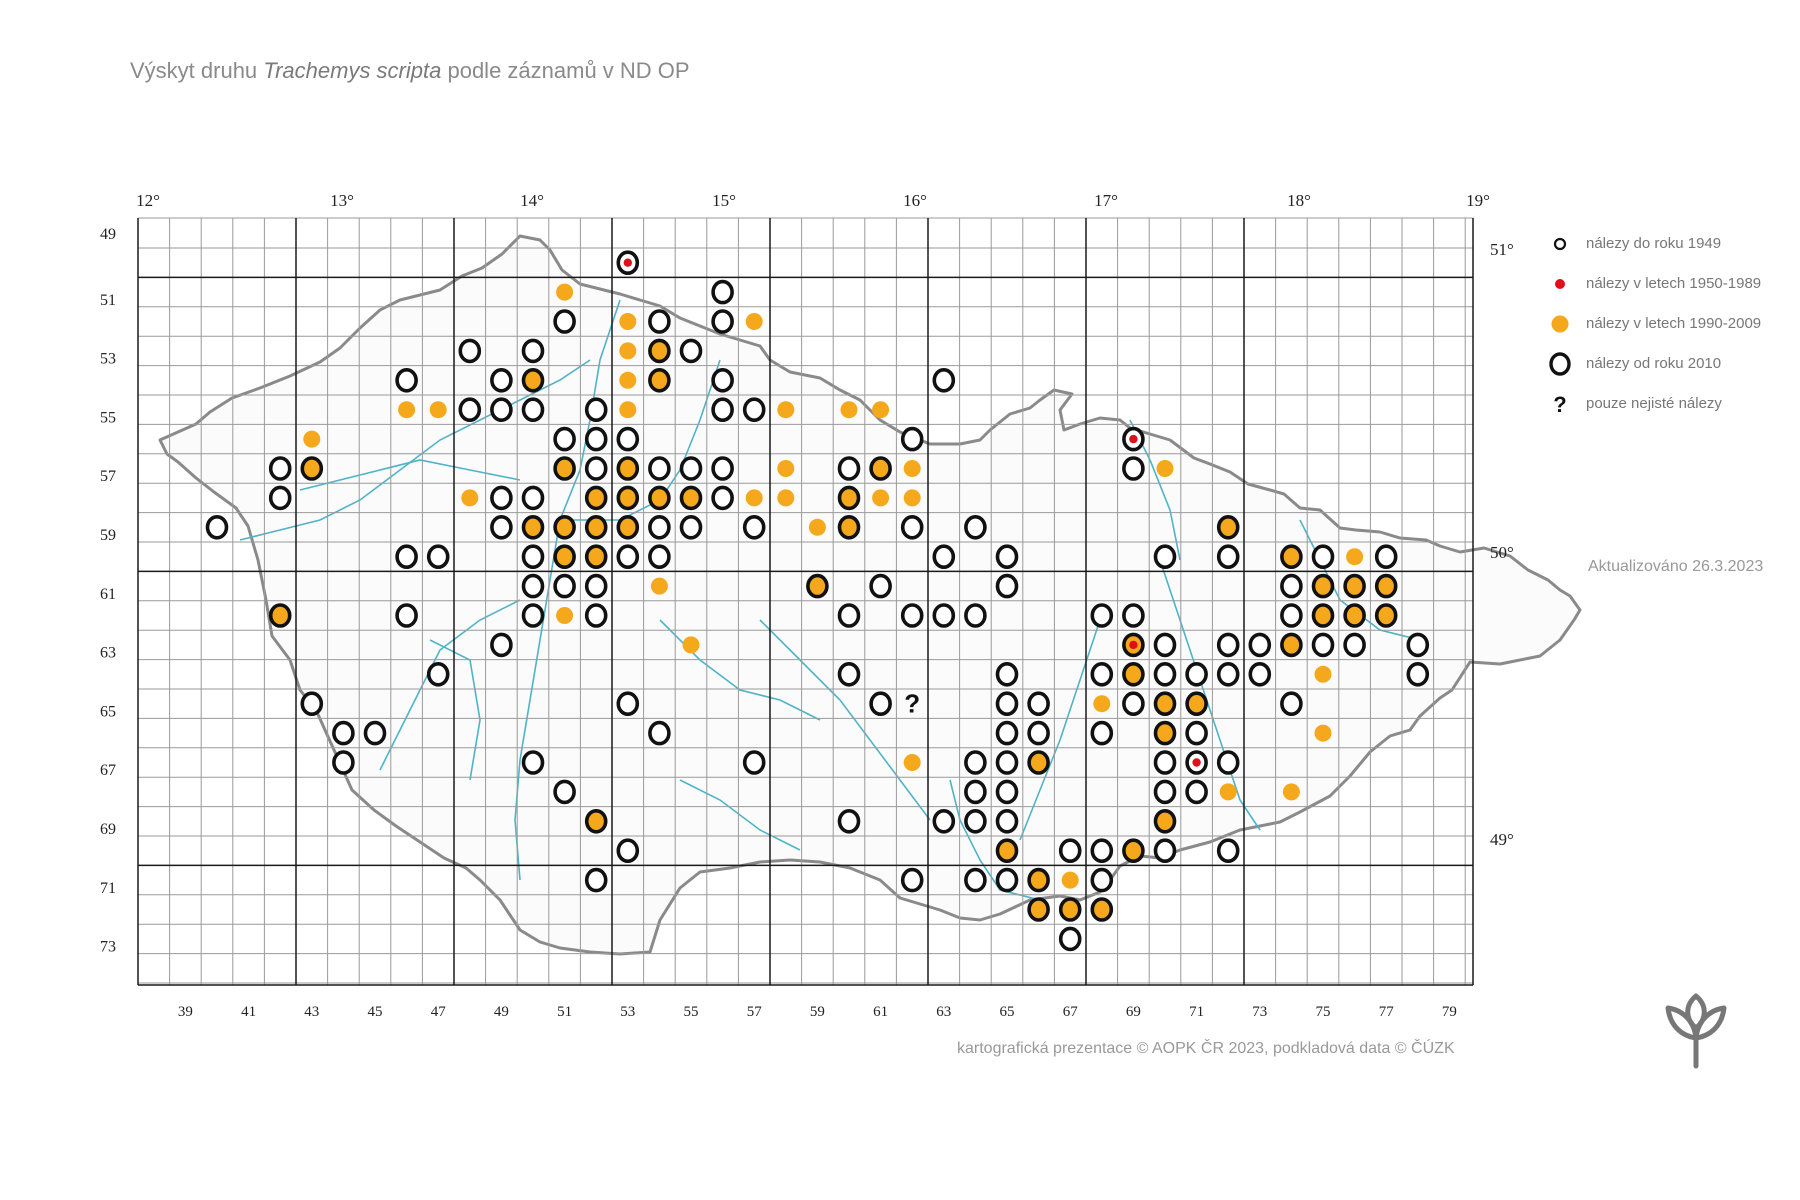 Image resolution: width=1800 pixels, height=1200 pixels. What do you see at coordinates (1502, 544) in the screenshot?
I see `right-latitude-axis: 51° 50° 49°` at bounding box center [1502, 544].